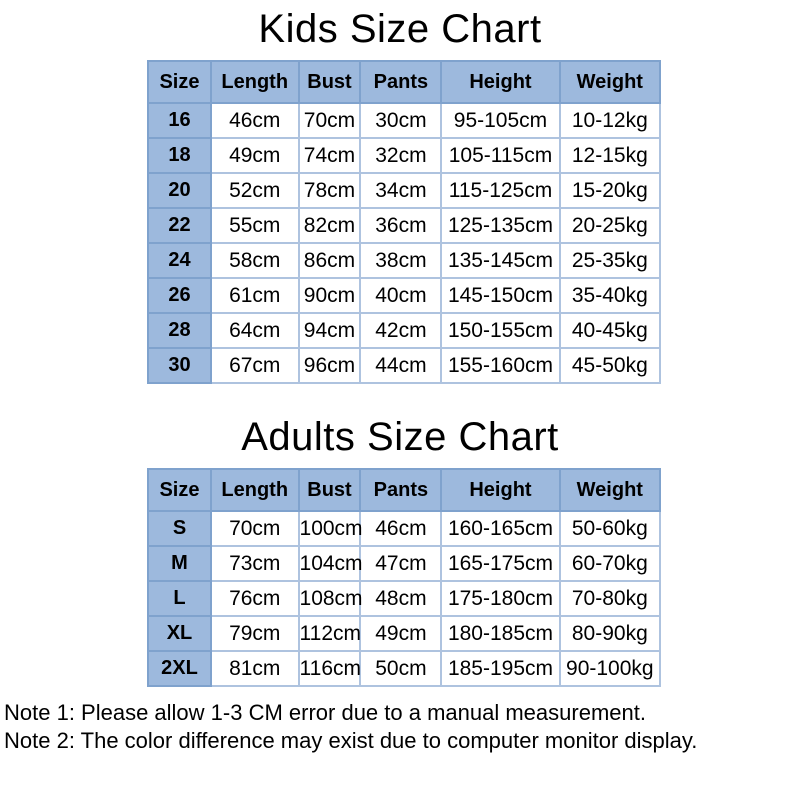 The height and width of the screenshot is (800, 800). Describe the element at coordinates (179, 330) in the screenshot. I see `size-label-cell: 28` at that location.